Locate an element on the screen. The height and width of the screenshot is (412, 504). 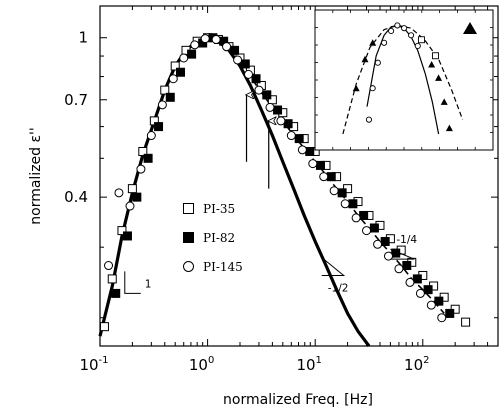
legend-marker-open-circle is located at coordinates (188, 266).